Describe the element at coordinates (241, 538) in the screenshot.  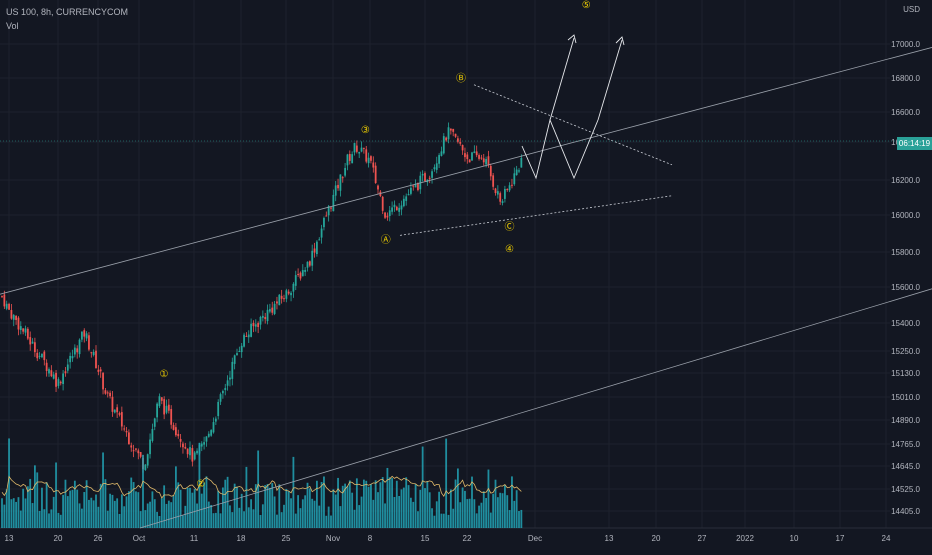
I see `x-tick-label: 18` at that location.